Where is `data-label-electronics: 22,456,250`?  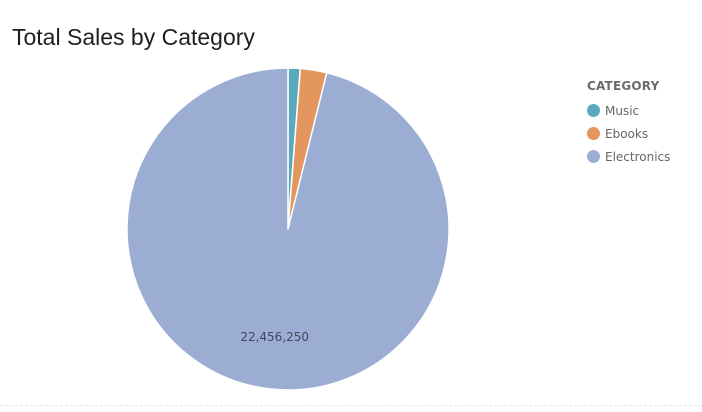 data-label-electronics: 22,456,250 is located at coordinates (274, 337).